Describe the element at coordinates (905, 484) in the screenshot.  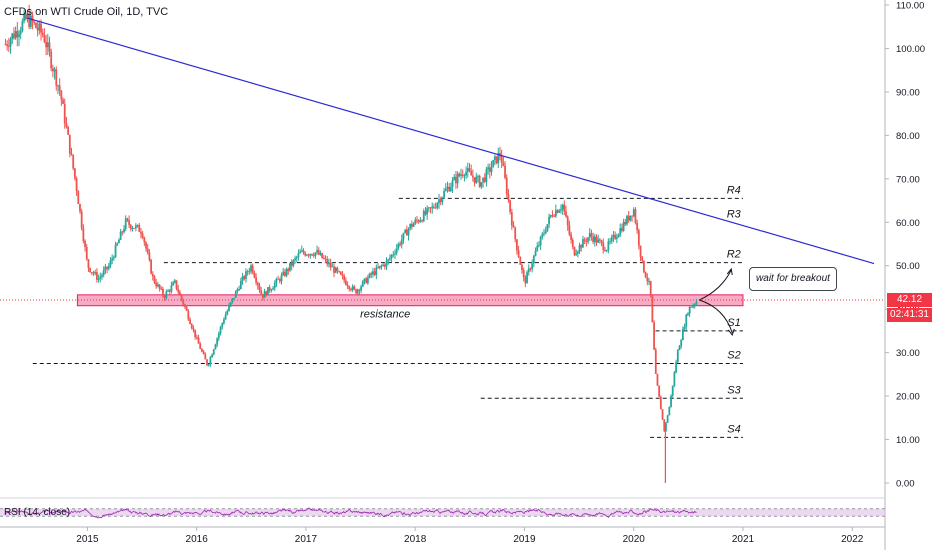
I see `y-tick-label-11: 0.00` at that location.